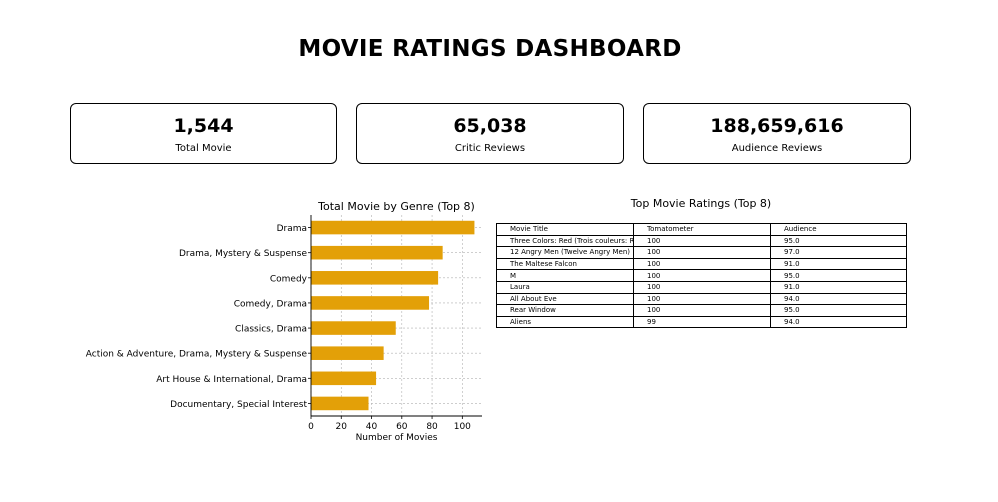 Image resolution: width=998 pixels, height=502 pixels. I want to click on column-header: Audience, so click(838, 229).